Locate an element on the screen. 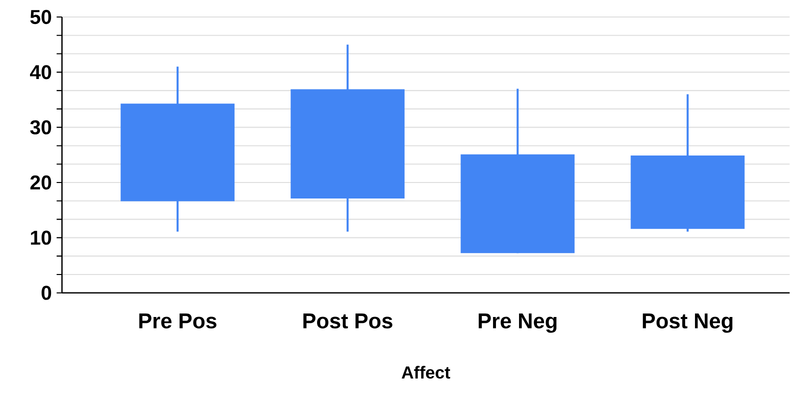  y-tick-label: 30 is located at coordinates (41, 127).